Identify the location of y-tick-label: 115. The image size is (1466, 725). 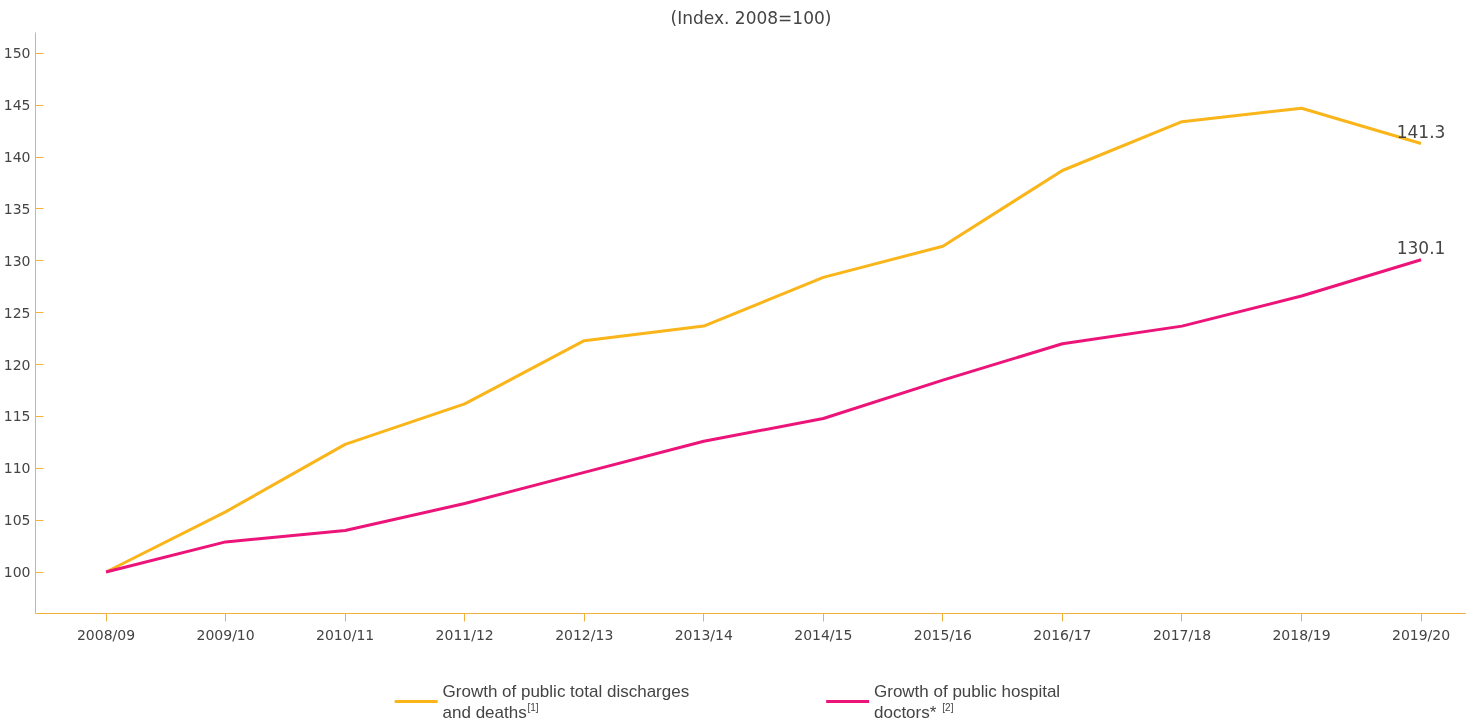
(17, 416).